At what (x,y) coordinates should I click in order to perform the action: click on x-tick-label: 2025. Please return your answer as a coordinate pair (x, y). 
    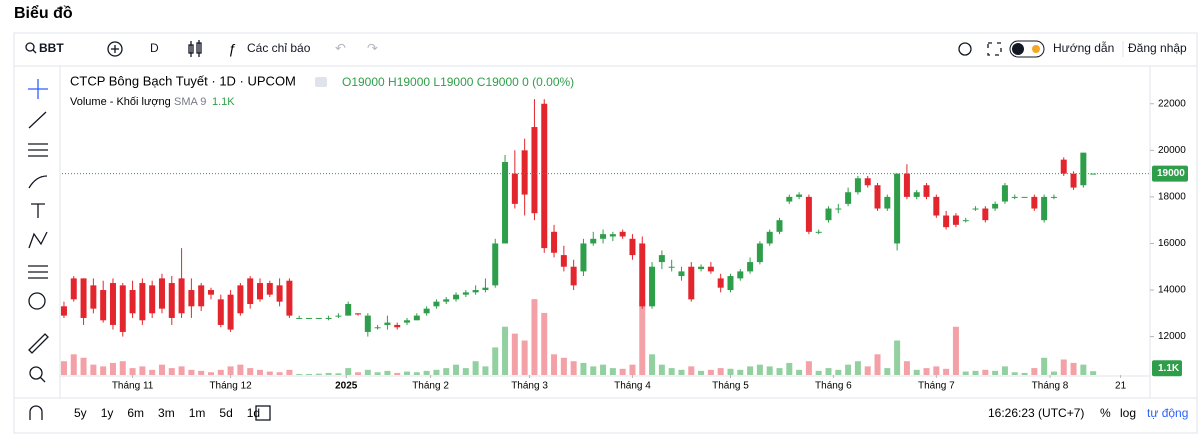
    Looking at the image, I should click on (346, 386).